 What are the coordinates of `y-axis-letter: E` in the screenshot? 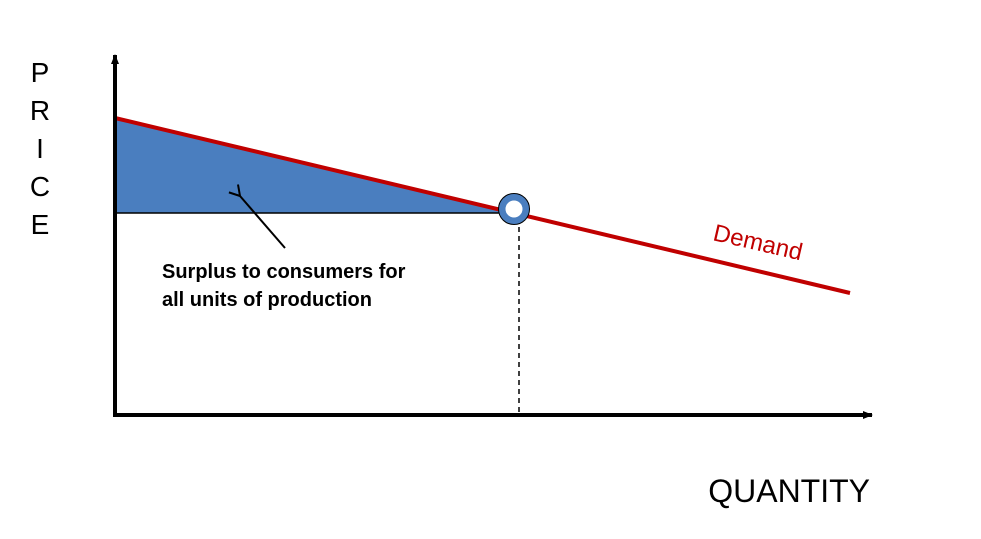 It's located at (40, 224).